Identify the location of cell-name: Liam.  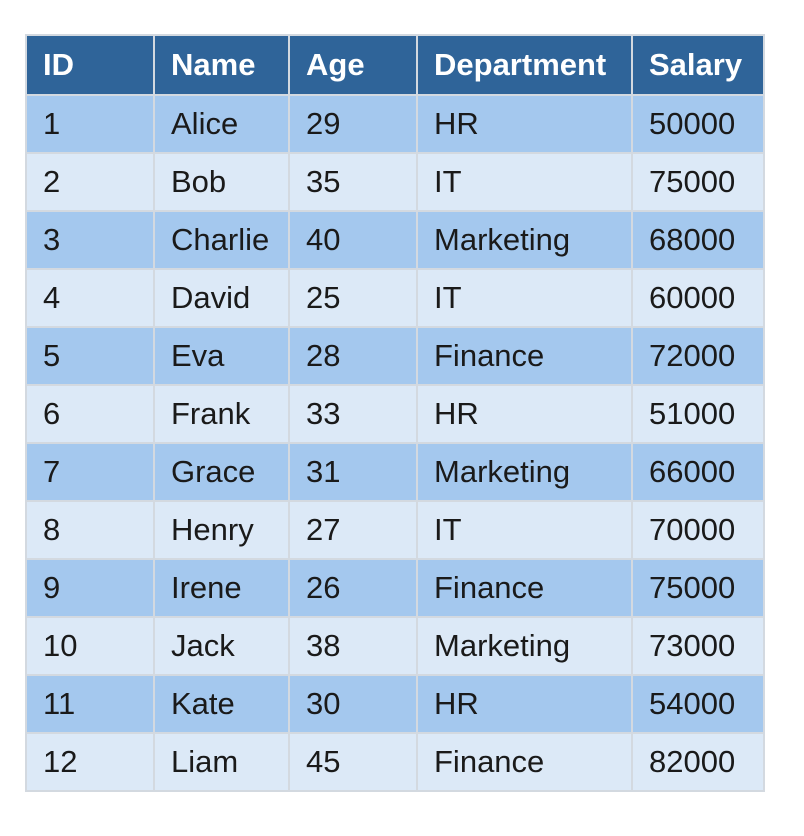
(221, 762).